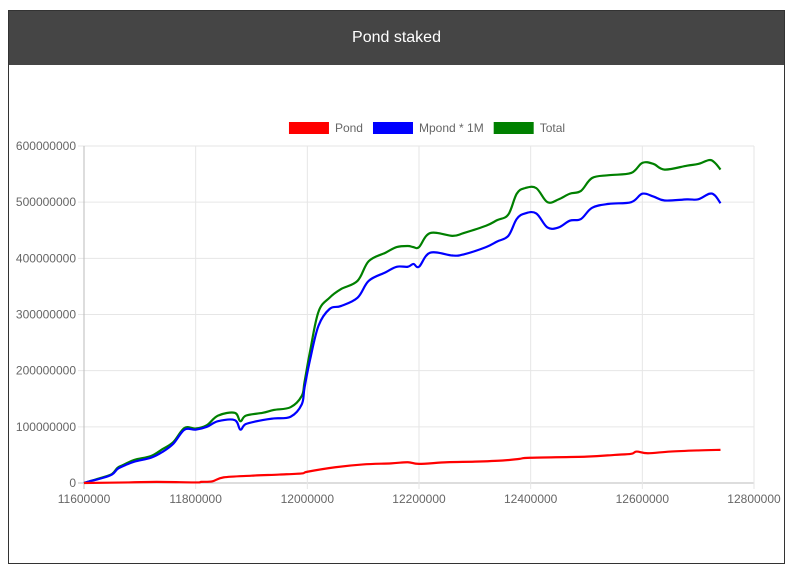  What do you see at coordinates (46, 258) in the screenshot?
I see `y-tick-label: 400000000` at bounding box center [46, 258].